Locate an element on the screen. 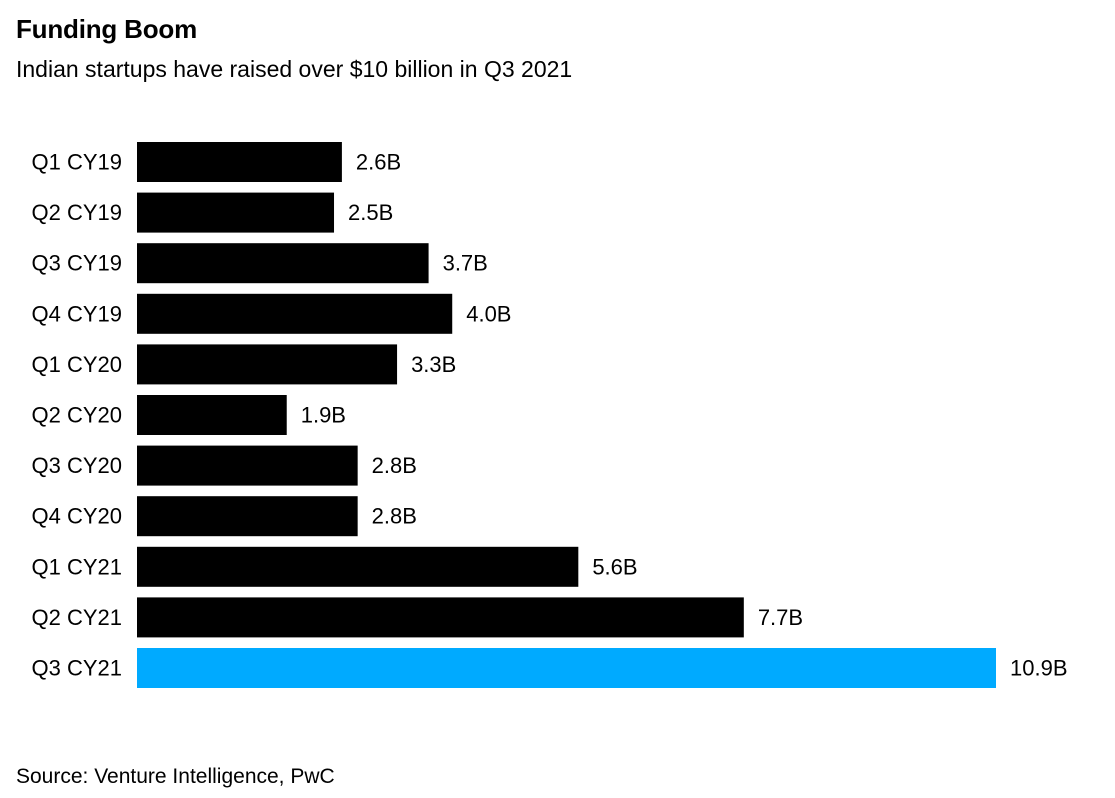 Image resolution: width=1115 pixels, height=798 pixels. bar-q2-cy21 is located at coordinates (440, 617).